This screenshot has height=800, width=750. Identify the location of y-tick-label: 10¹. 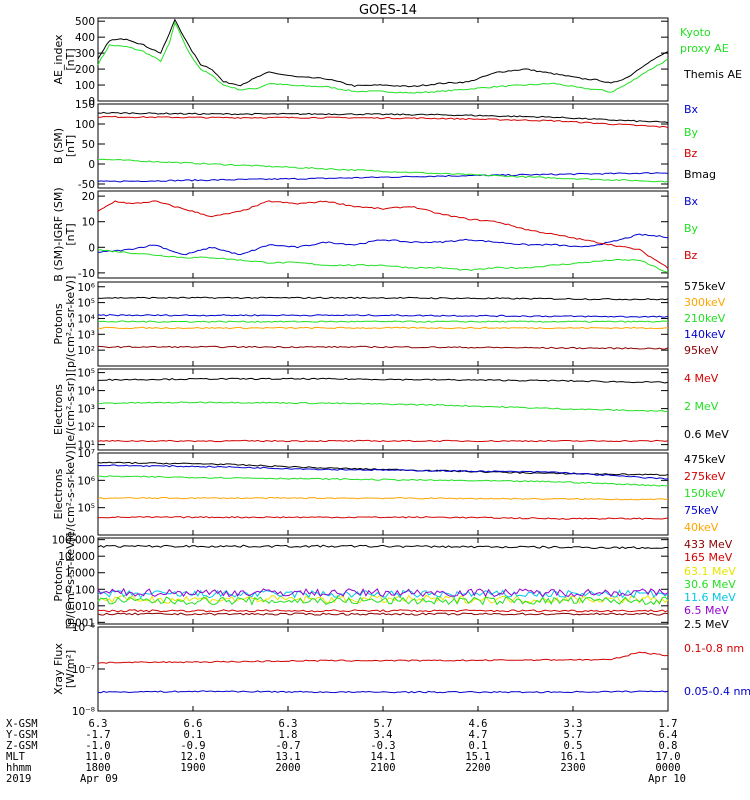
(86, 446).